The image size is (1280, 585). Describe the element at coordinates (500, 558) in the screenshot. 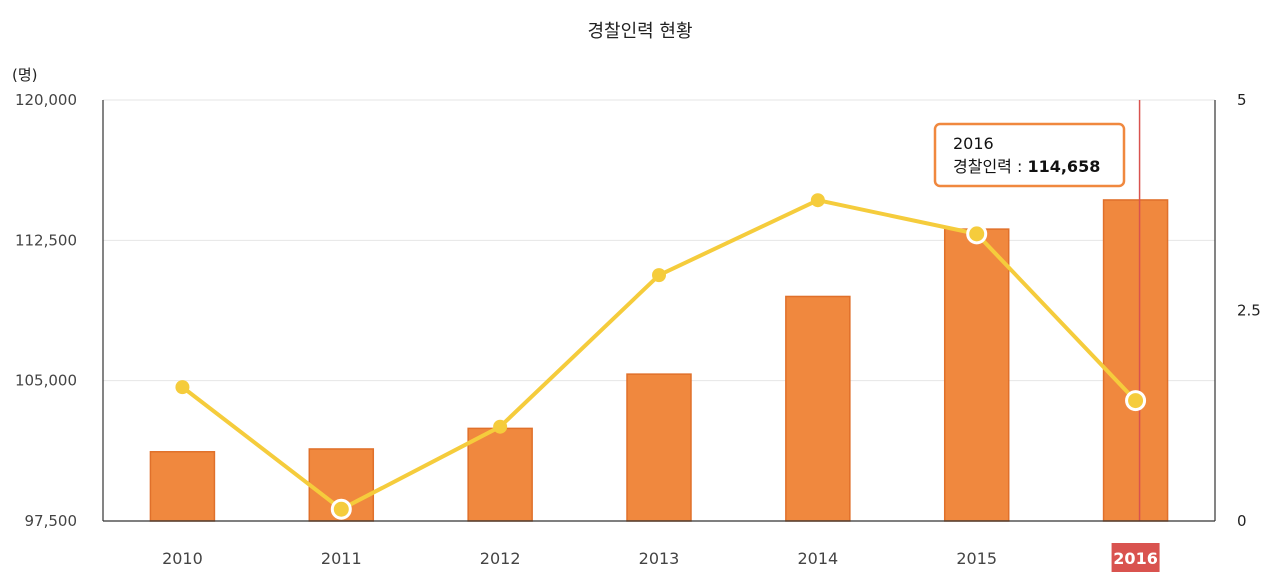

I see `x-tick-label: 2012` at that location.